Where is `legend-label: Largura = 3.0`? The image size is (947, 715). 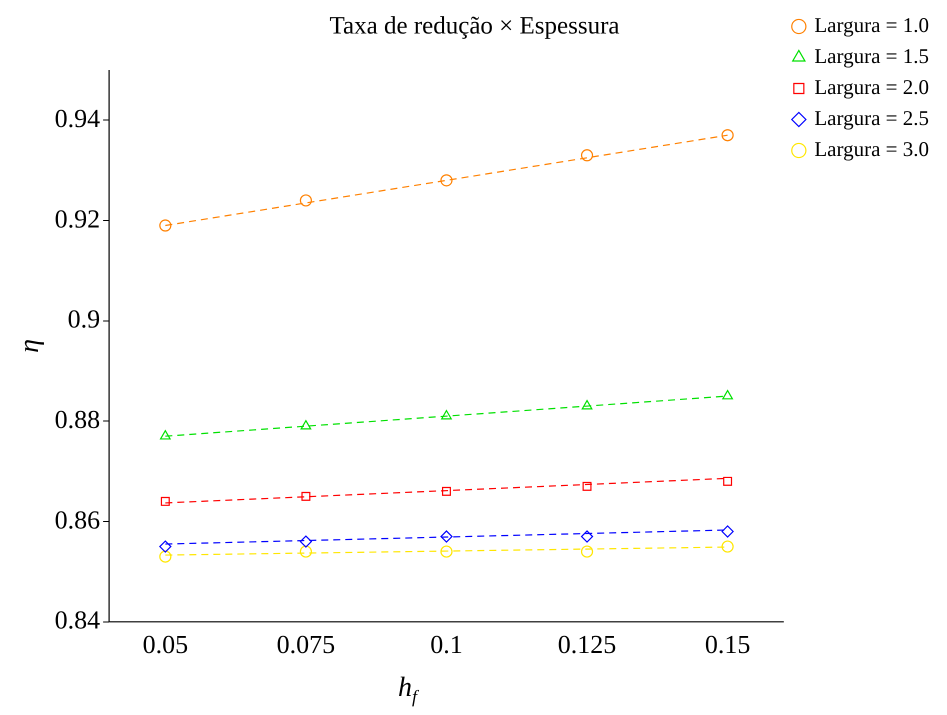
legend-label: Largura = 3.0 is located at coordinates (871, 149).